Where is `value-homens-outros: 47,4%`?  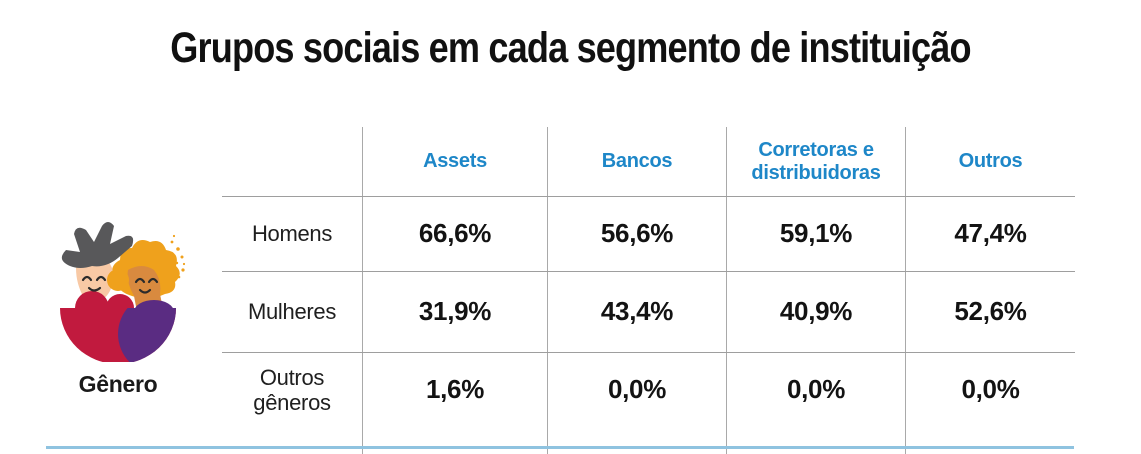 value-homens-outros: 47,4% is located at coordinates (990, 232).